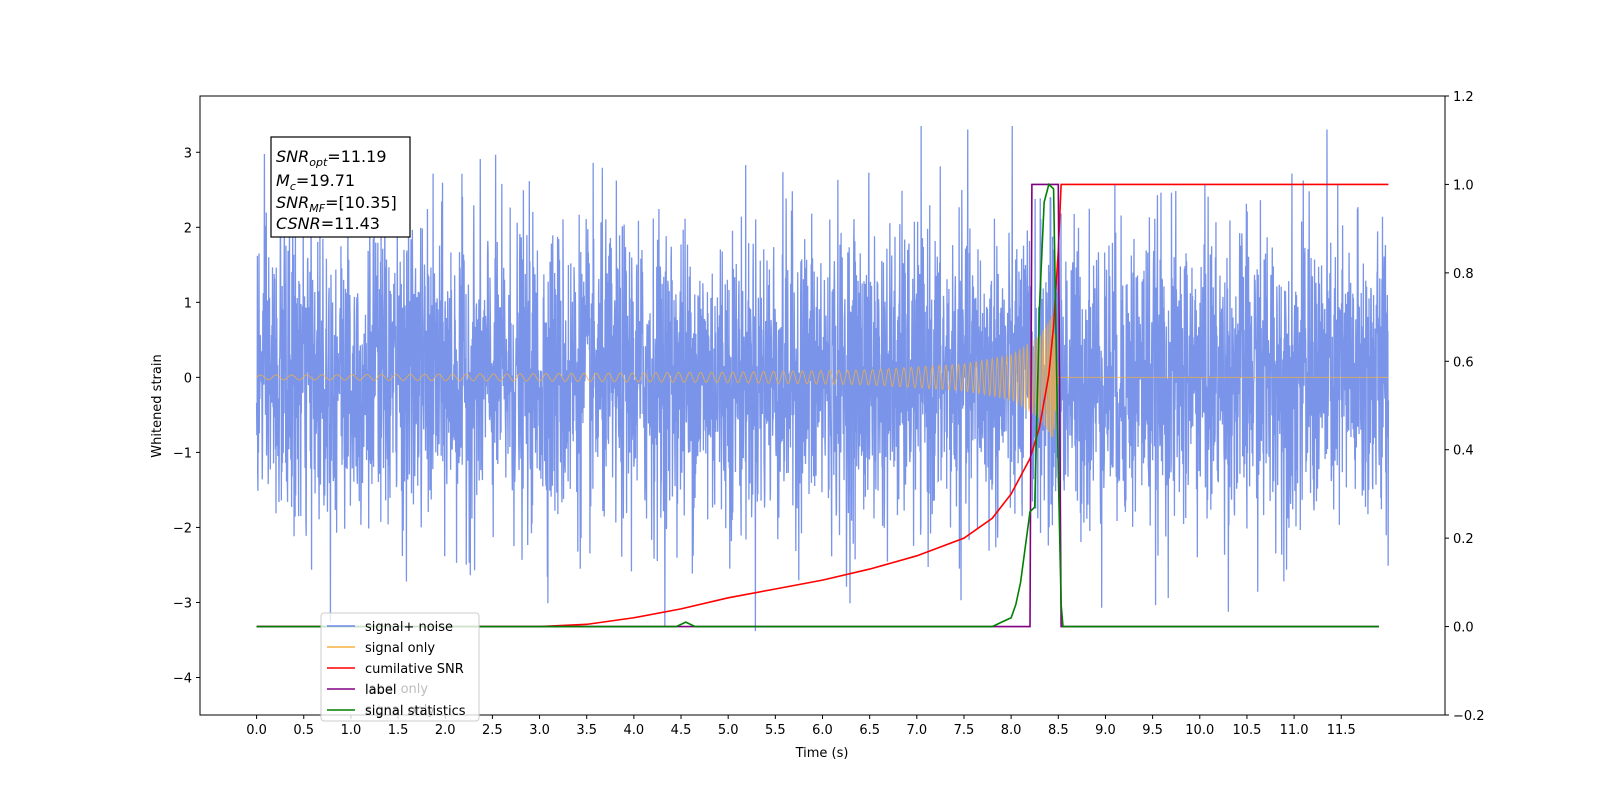 This screenshot has height=804, width=1600. What do you see at coordinates (182, 678) in the screenshot?
I see `y-left-tick-label: −4` at bounding box center [182, 678].